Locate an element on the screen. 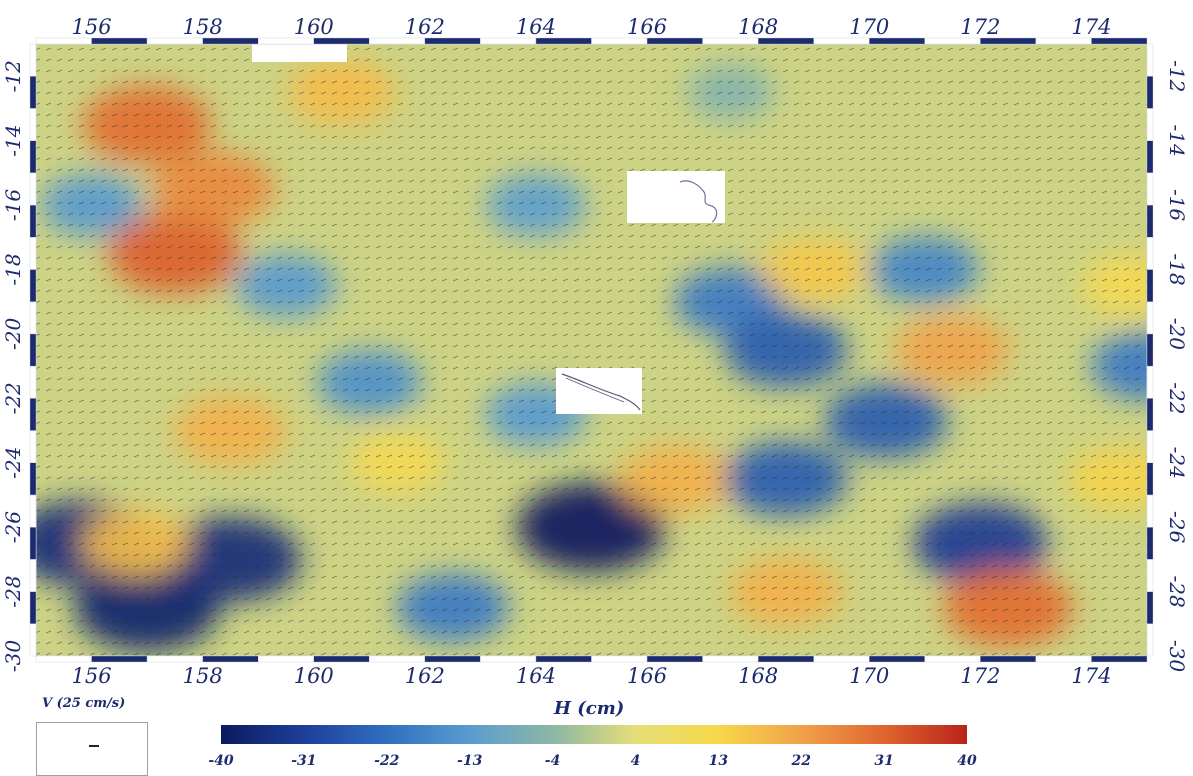  latitude-labels-left: -12 -14 -16 -18 -20 -22 -24 -26 -28 -30 is located at coordinates (13, 366).